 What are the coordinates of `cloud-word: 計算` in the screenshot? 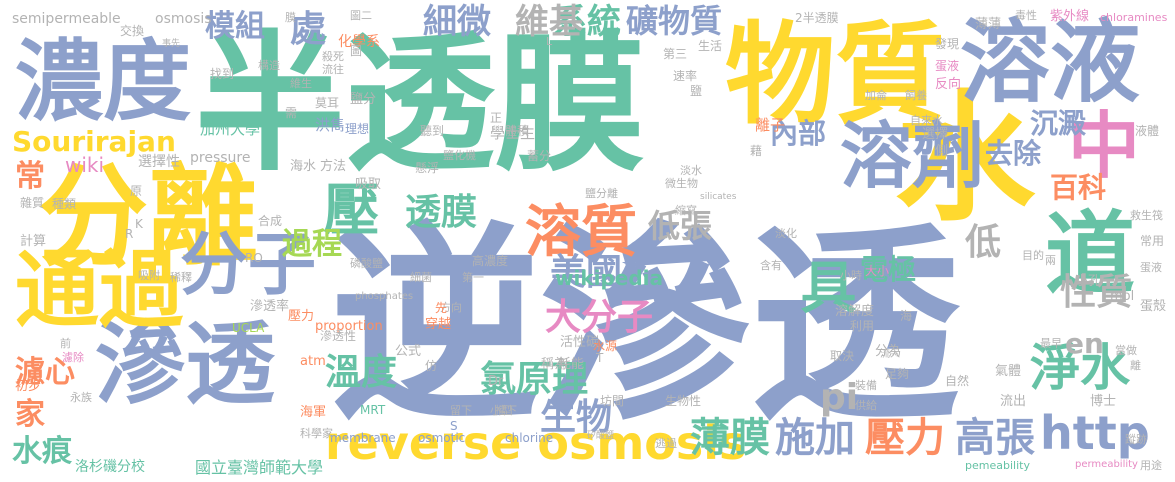 It's located at (33, 241).